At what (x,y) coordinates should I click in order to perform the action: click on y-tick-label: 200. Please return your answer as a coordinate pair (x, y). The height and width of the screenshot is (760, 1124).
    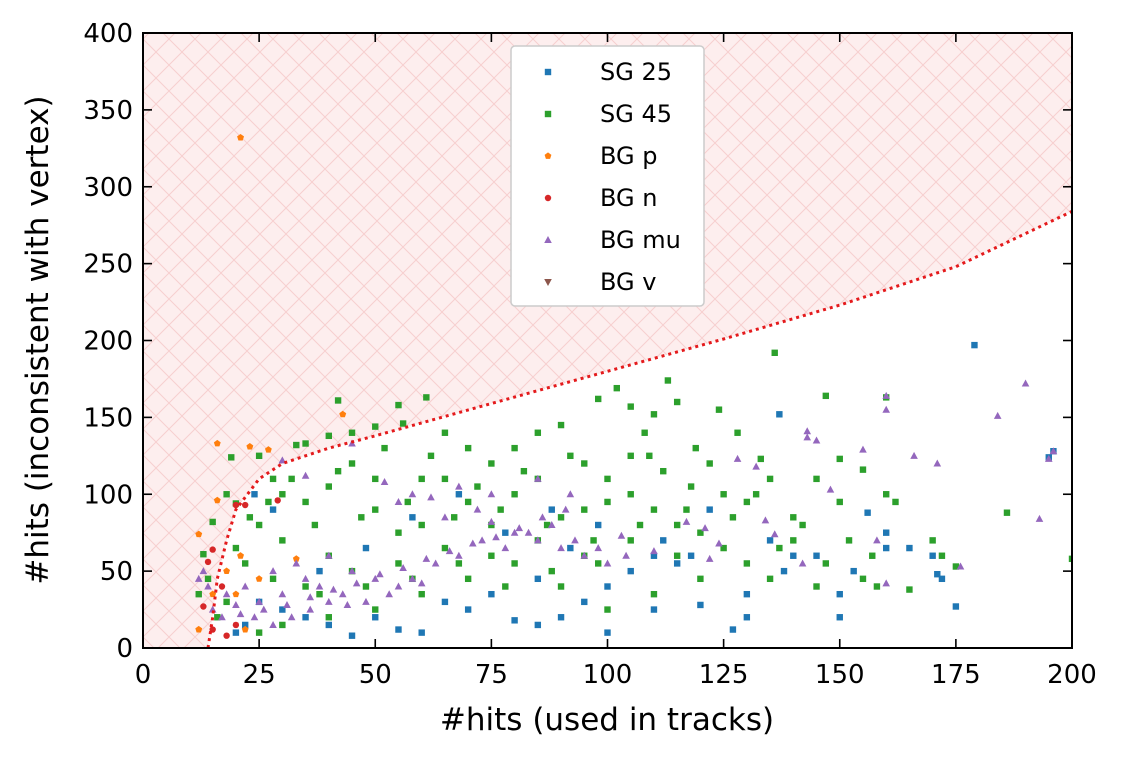
    Looking at the image, I should click on (108, 342).